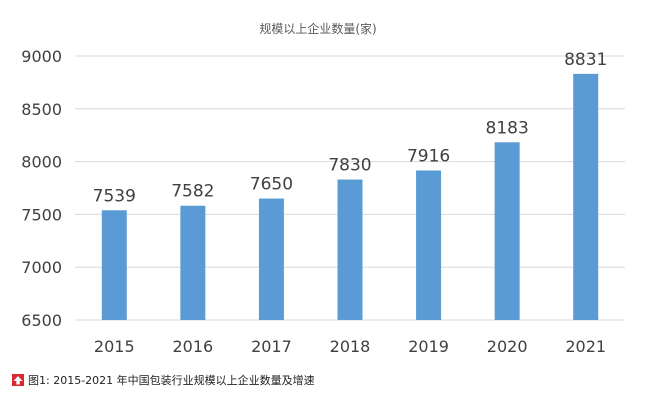 The width and height of the screenshot is (649, 410). I want to click on bar-2020, so click(507, 231).